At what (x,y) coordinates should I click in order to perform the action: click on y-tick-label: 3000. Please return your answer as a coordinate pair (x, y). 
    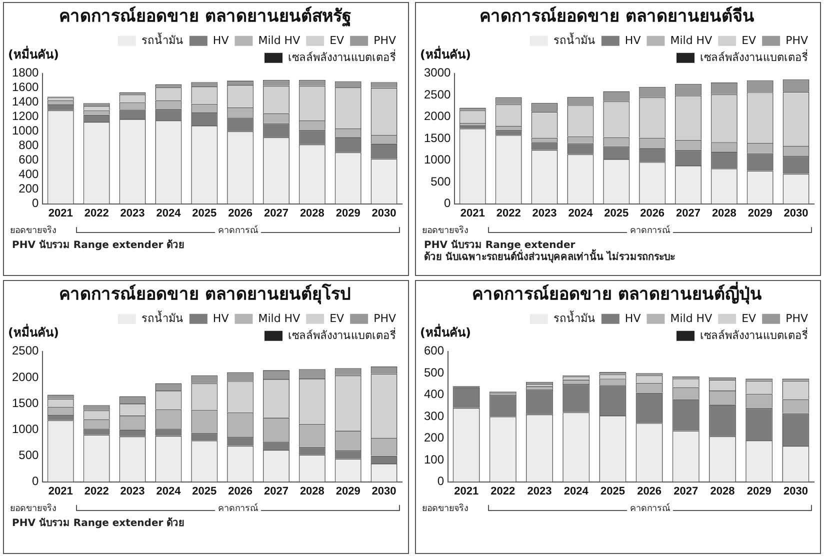
    Looking at the image, I should click on (438, 73).